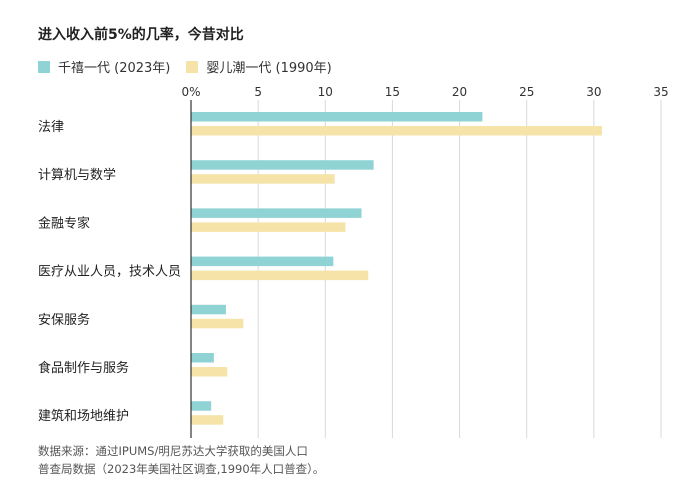  What do you see at coordinates (64, 320) in the screenshot?
I see `category-label: 安保服务` at bounding box center [64, 320].